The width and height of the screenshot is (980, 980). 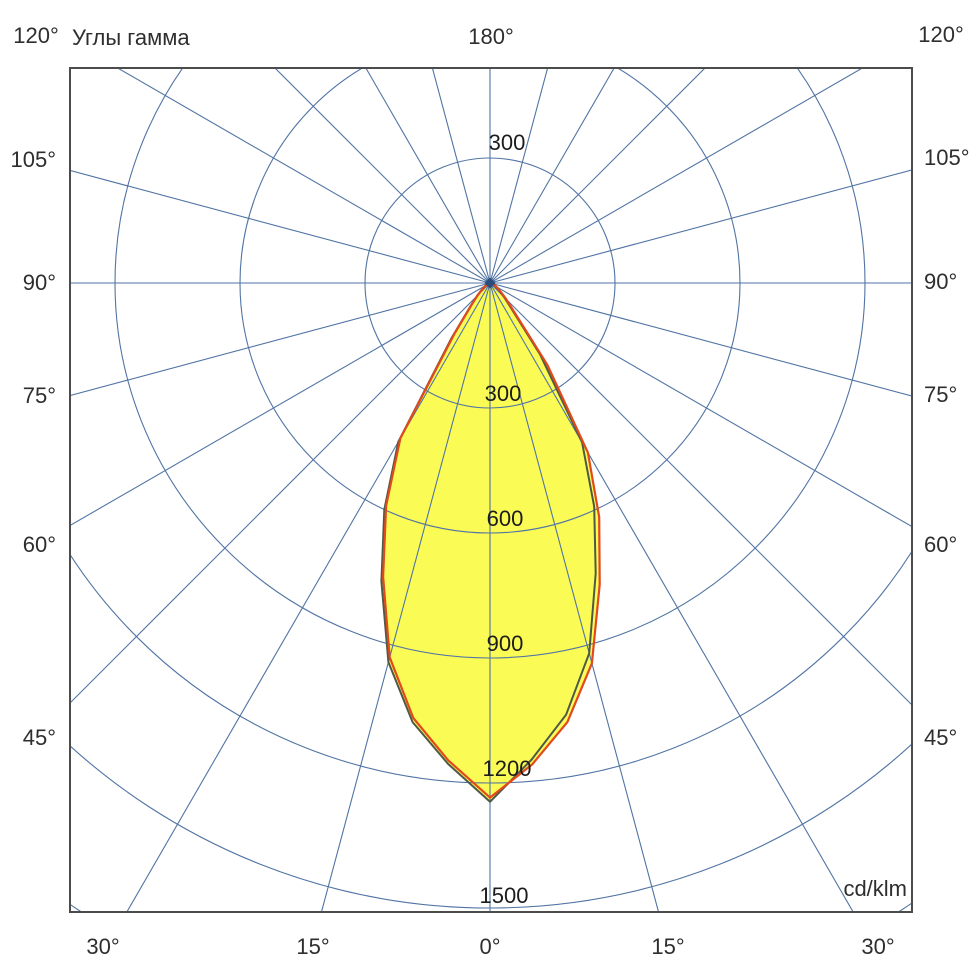 What do you see at coordinates (941, 544) in the screenshot?
I see `gamma-label-right-60: 60°` at bounding box center [941, 544].